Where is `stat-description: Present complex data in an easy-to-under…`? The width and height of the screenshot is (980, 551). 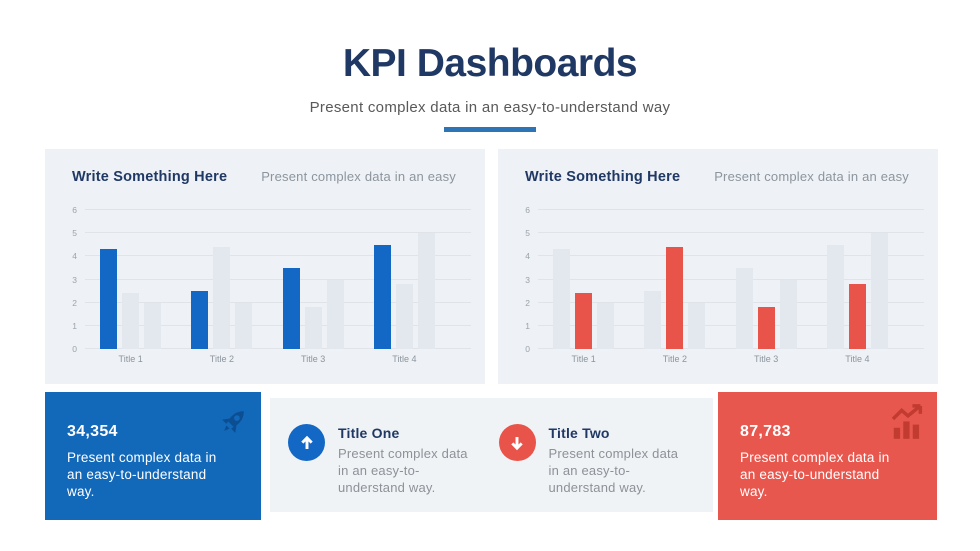 stat-description: Present complex data in an easy-to-under… is located at coordinates (142, 474).